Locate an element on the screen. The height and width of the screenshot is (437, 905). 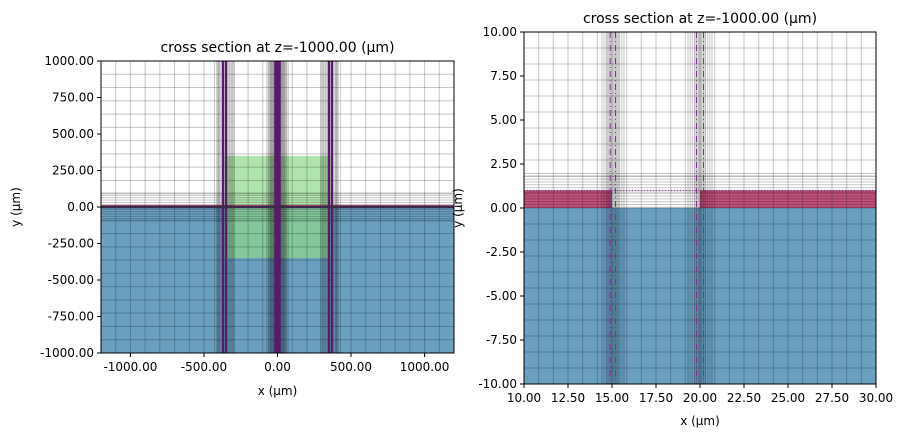
y-tick-label: -7.50 is located at coordinates (501, 340).